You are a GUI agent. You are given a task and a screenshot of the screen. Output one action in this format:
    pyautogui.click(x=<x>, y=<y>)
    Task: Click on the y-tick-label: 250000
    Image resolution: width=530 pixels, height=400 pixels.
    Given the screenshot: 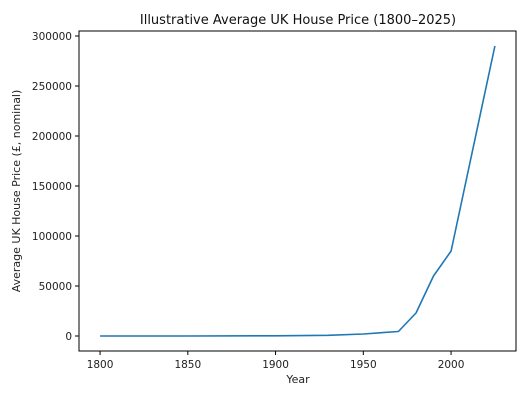 What is the action you would take?
    pyautogui.click(x=52, y=87)
    